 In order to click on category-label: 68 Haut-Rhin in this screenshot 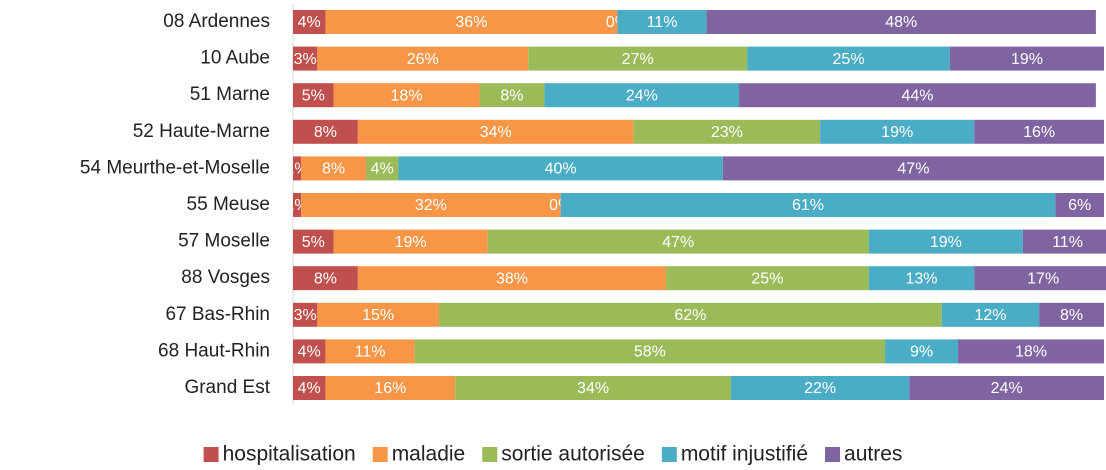, I will do `click(214, 350)`.